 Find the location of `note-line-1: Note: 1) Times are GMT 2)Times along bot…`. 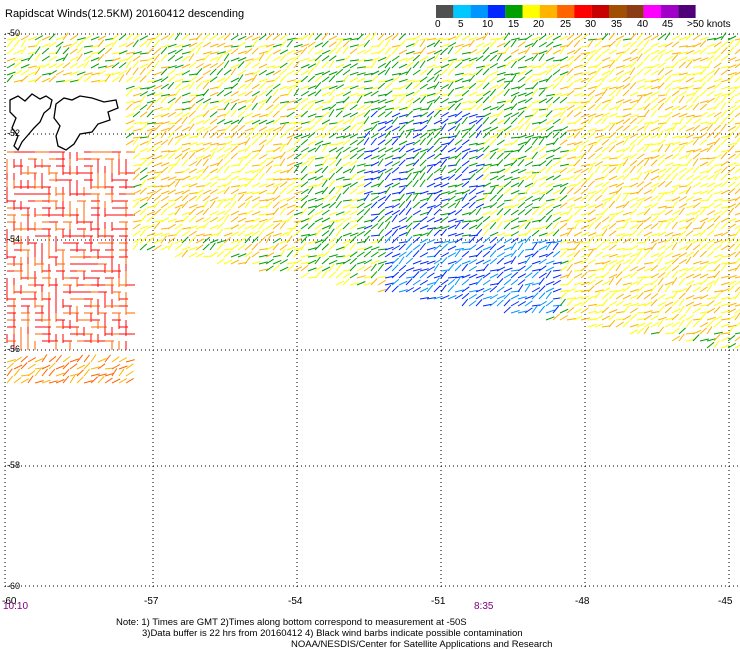

note-line-1: Note: 1) Times are GMT 2)Times along bot… is located at coordinates (291, 622).